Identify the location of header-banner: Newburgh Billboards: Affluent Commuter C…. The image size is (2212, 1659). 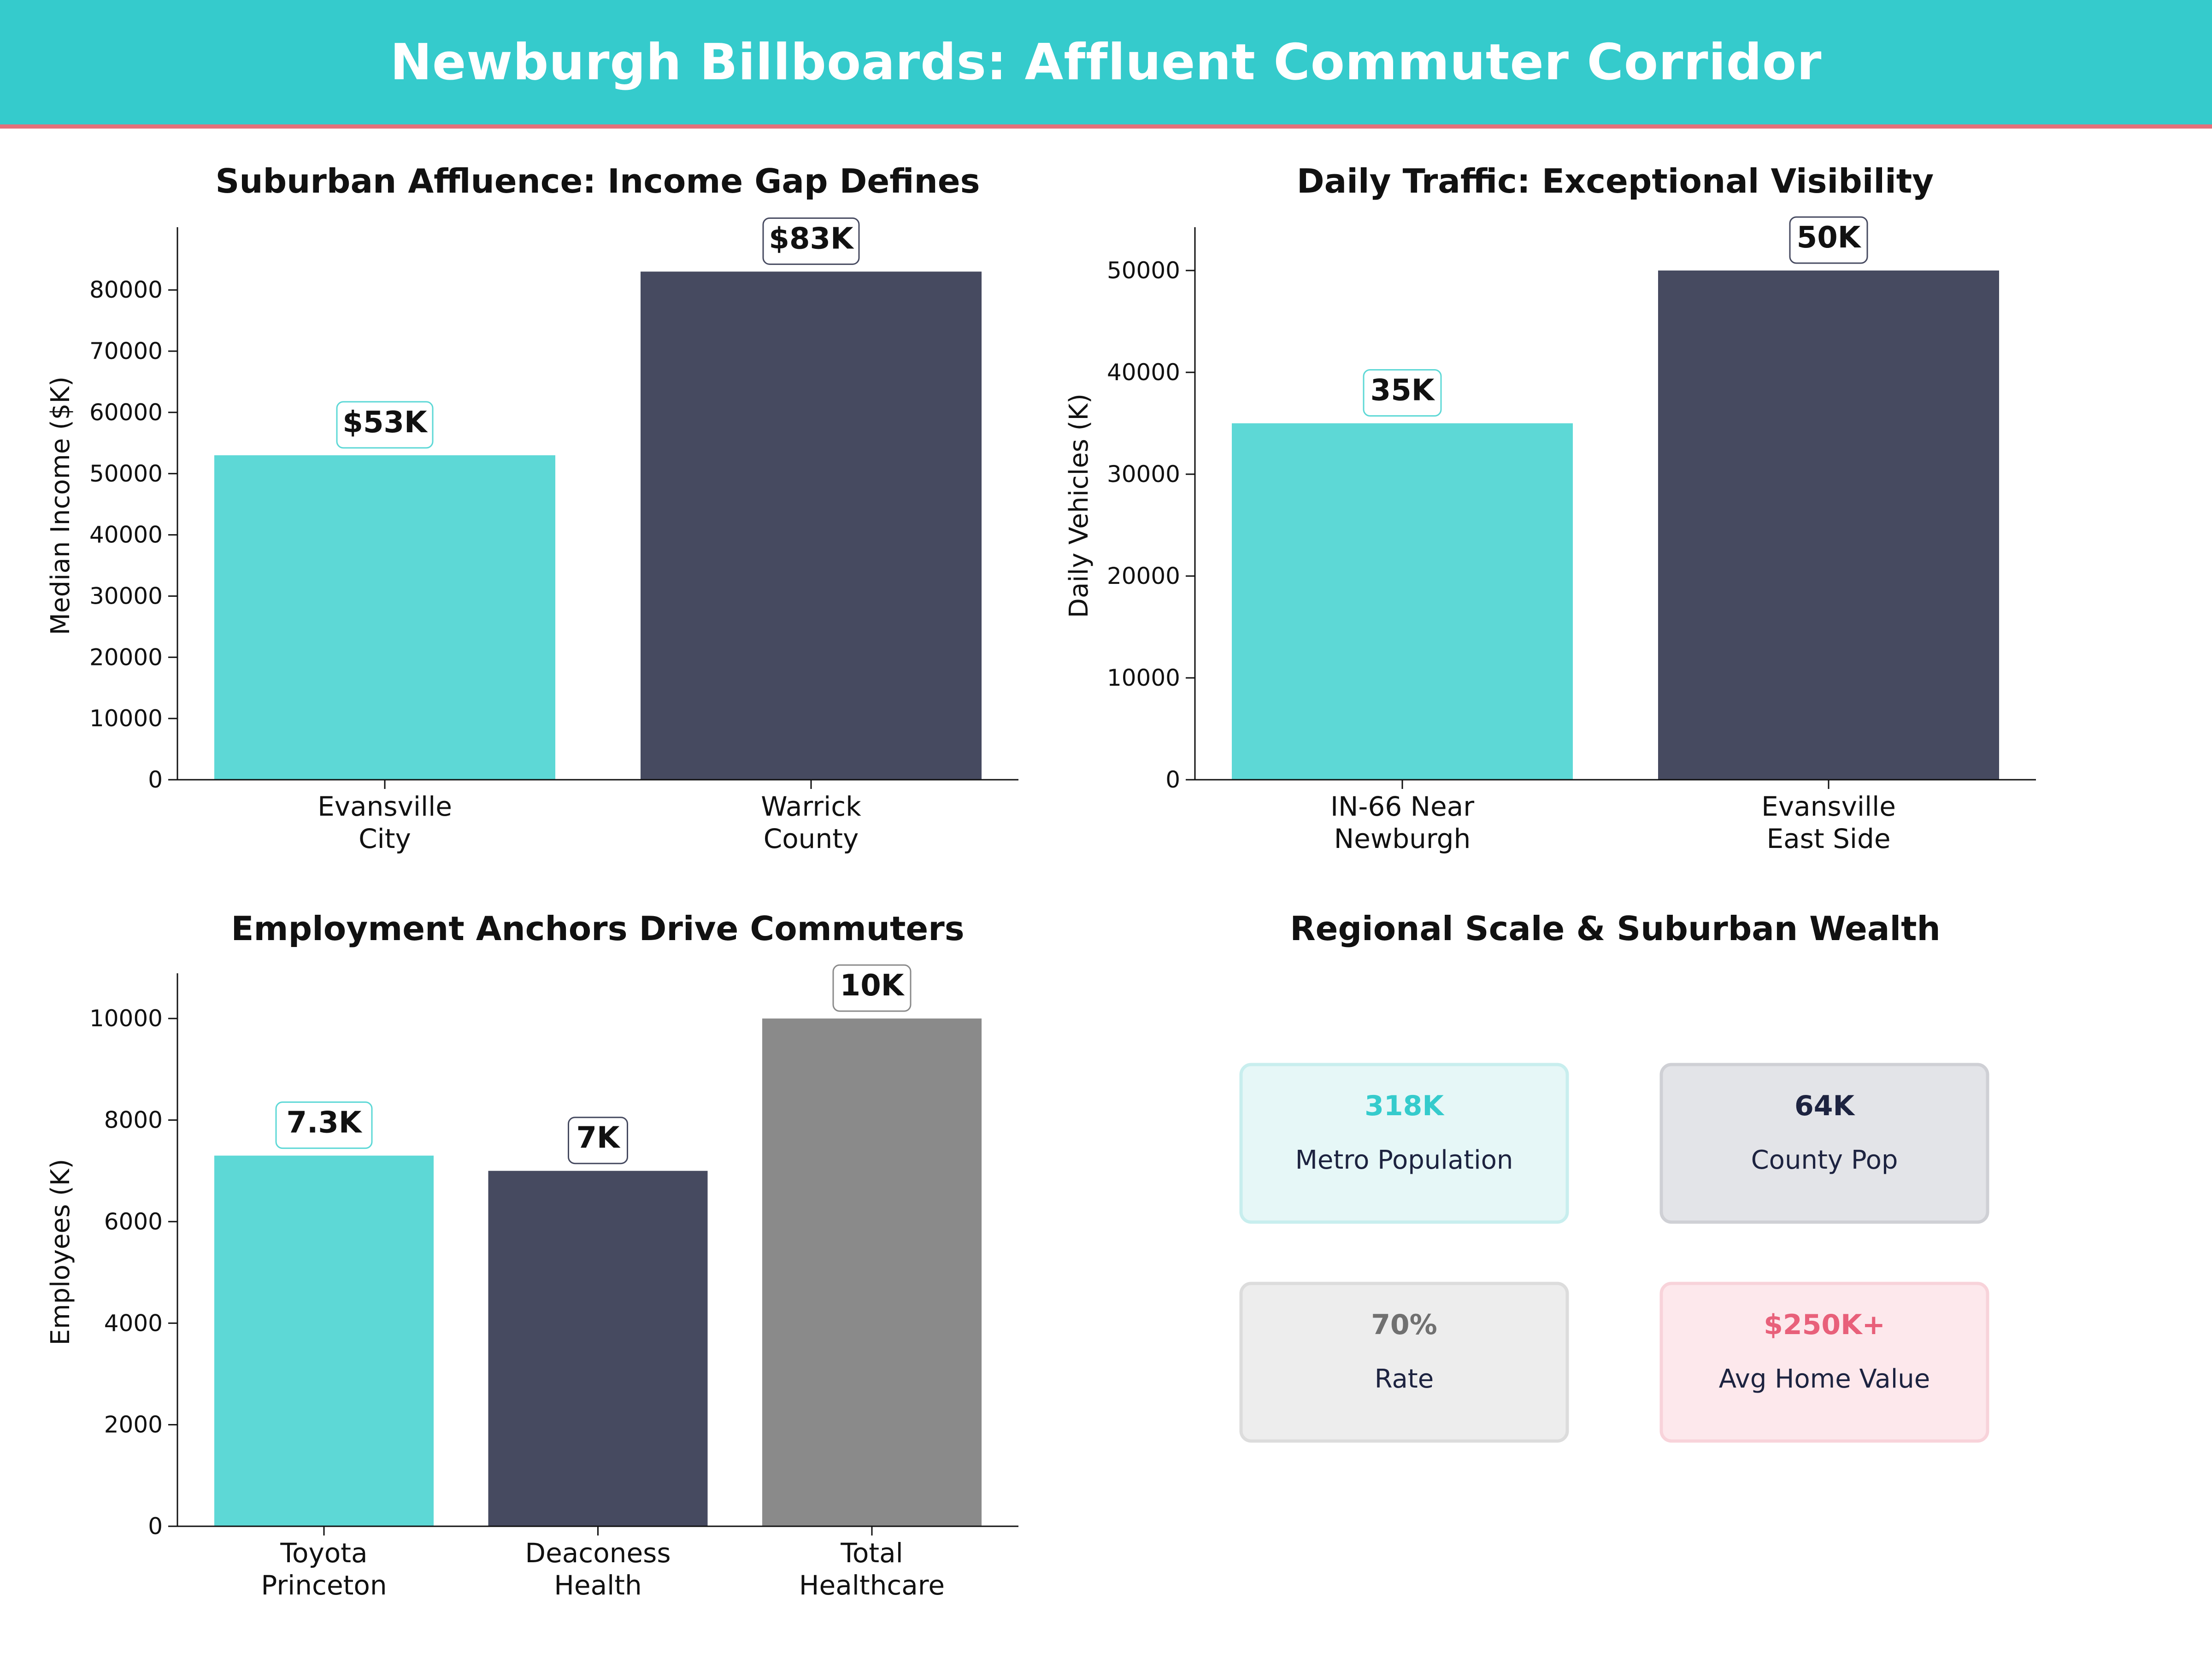
(1106, 64).